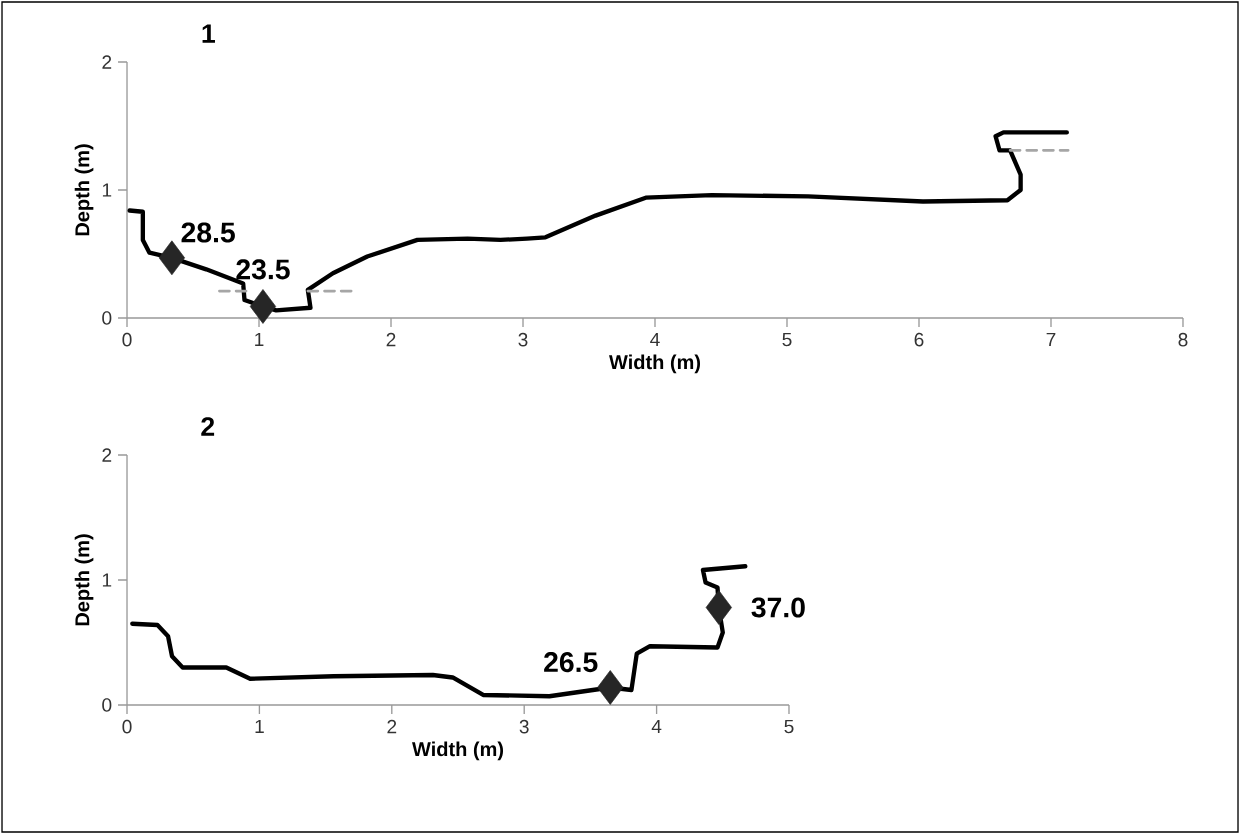 The image size is (1240, 834). I want to click on annotation: 26.5, so click(571, 662).